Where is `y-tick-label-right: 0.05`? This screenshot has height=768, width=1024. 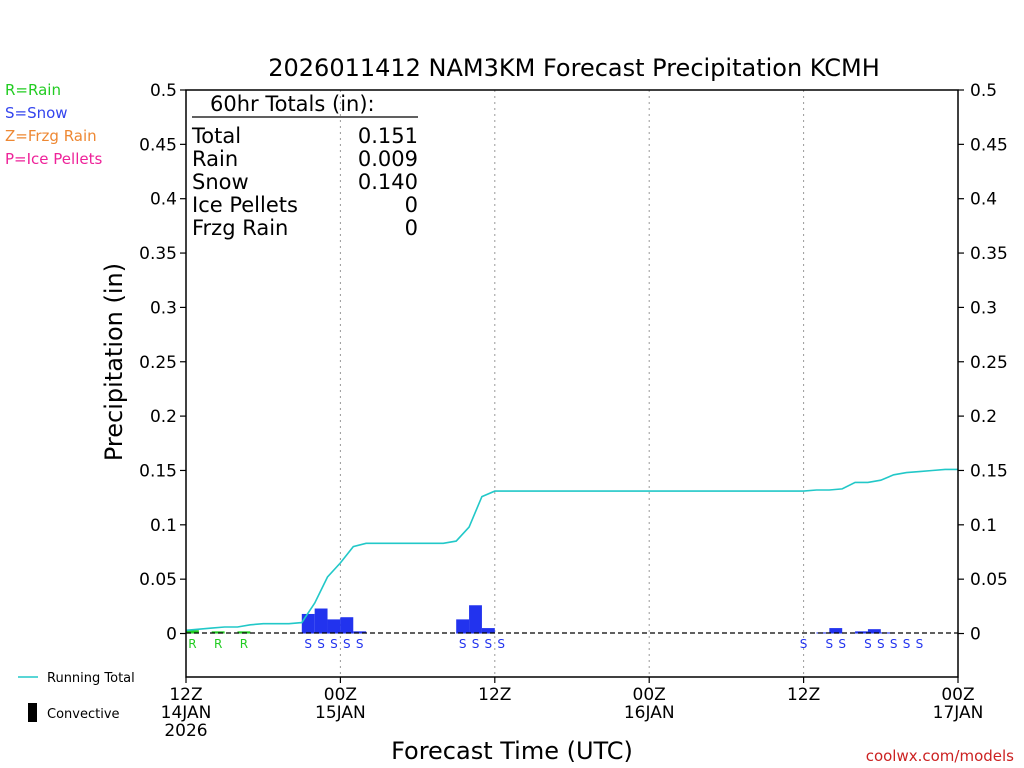 y-tick-label-right: 0.05 is located at coordinates (989, 580).